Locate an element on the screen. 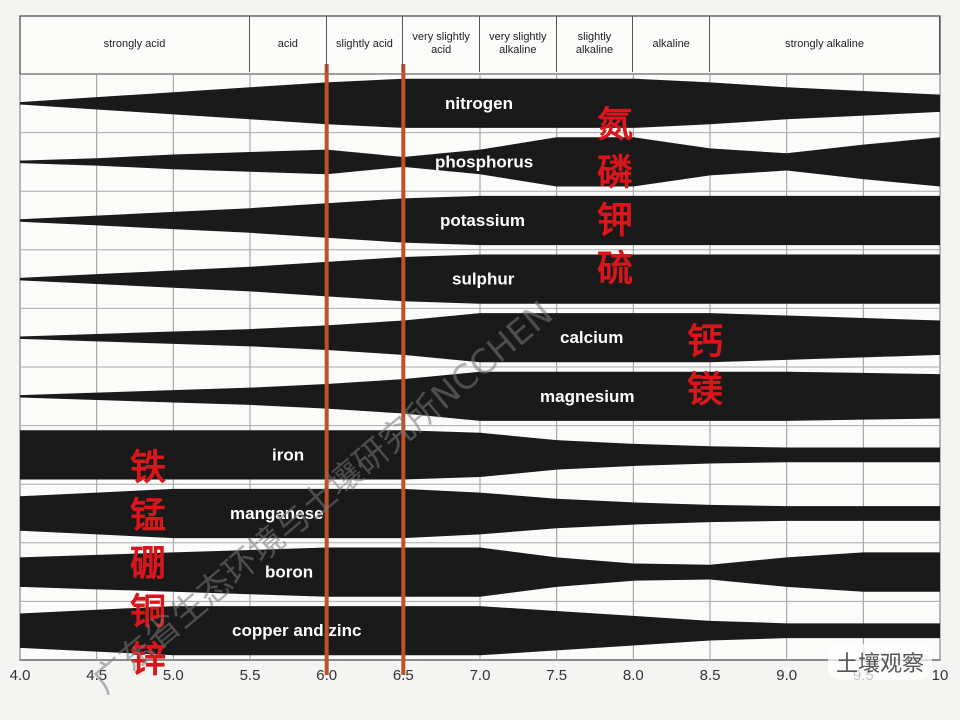 The image size is (960, 720). nutrient-label: phosphorus is located at coordinates (484, 161).